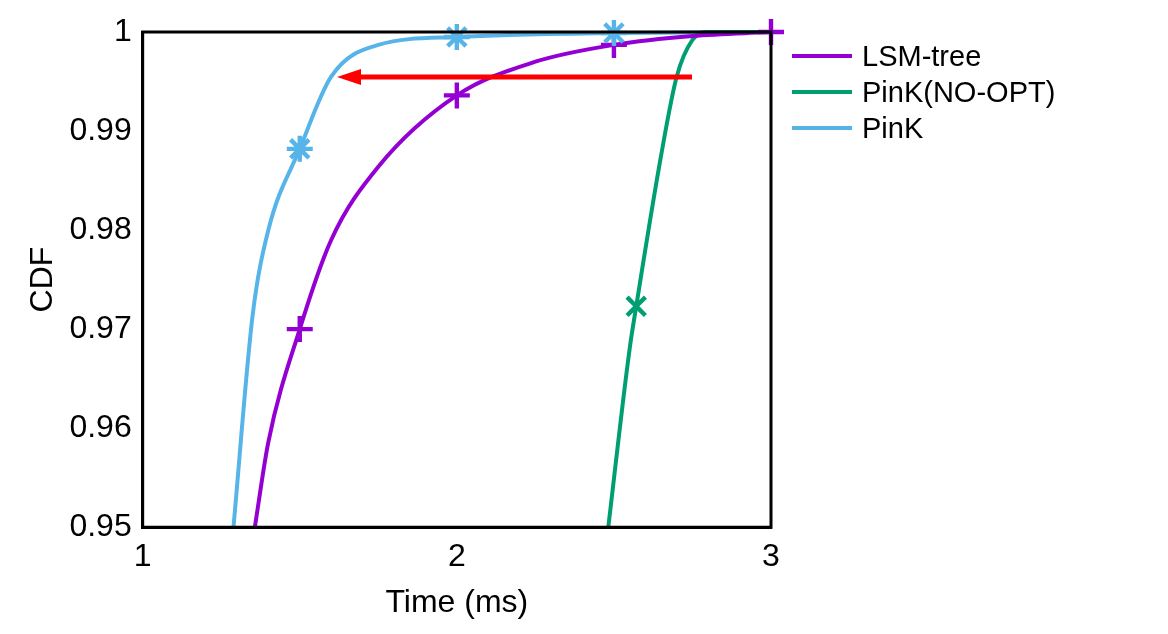  Describe the element at coordinates (771, 555) in the screenshot. I see `x-tick-label: 3` at that location.